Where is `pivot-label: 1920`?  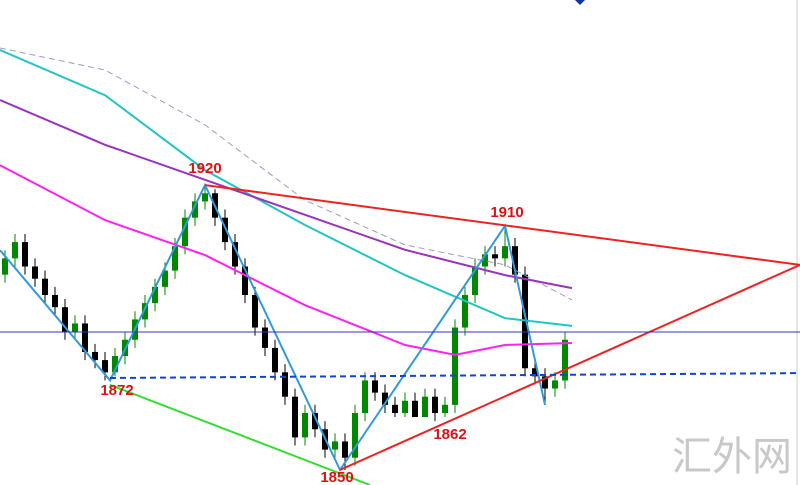 pivot-label: 1920 is located at coordinates (204, 168).